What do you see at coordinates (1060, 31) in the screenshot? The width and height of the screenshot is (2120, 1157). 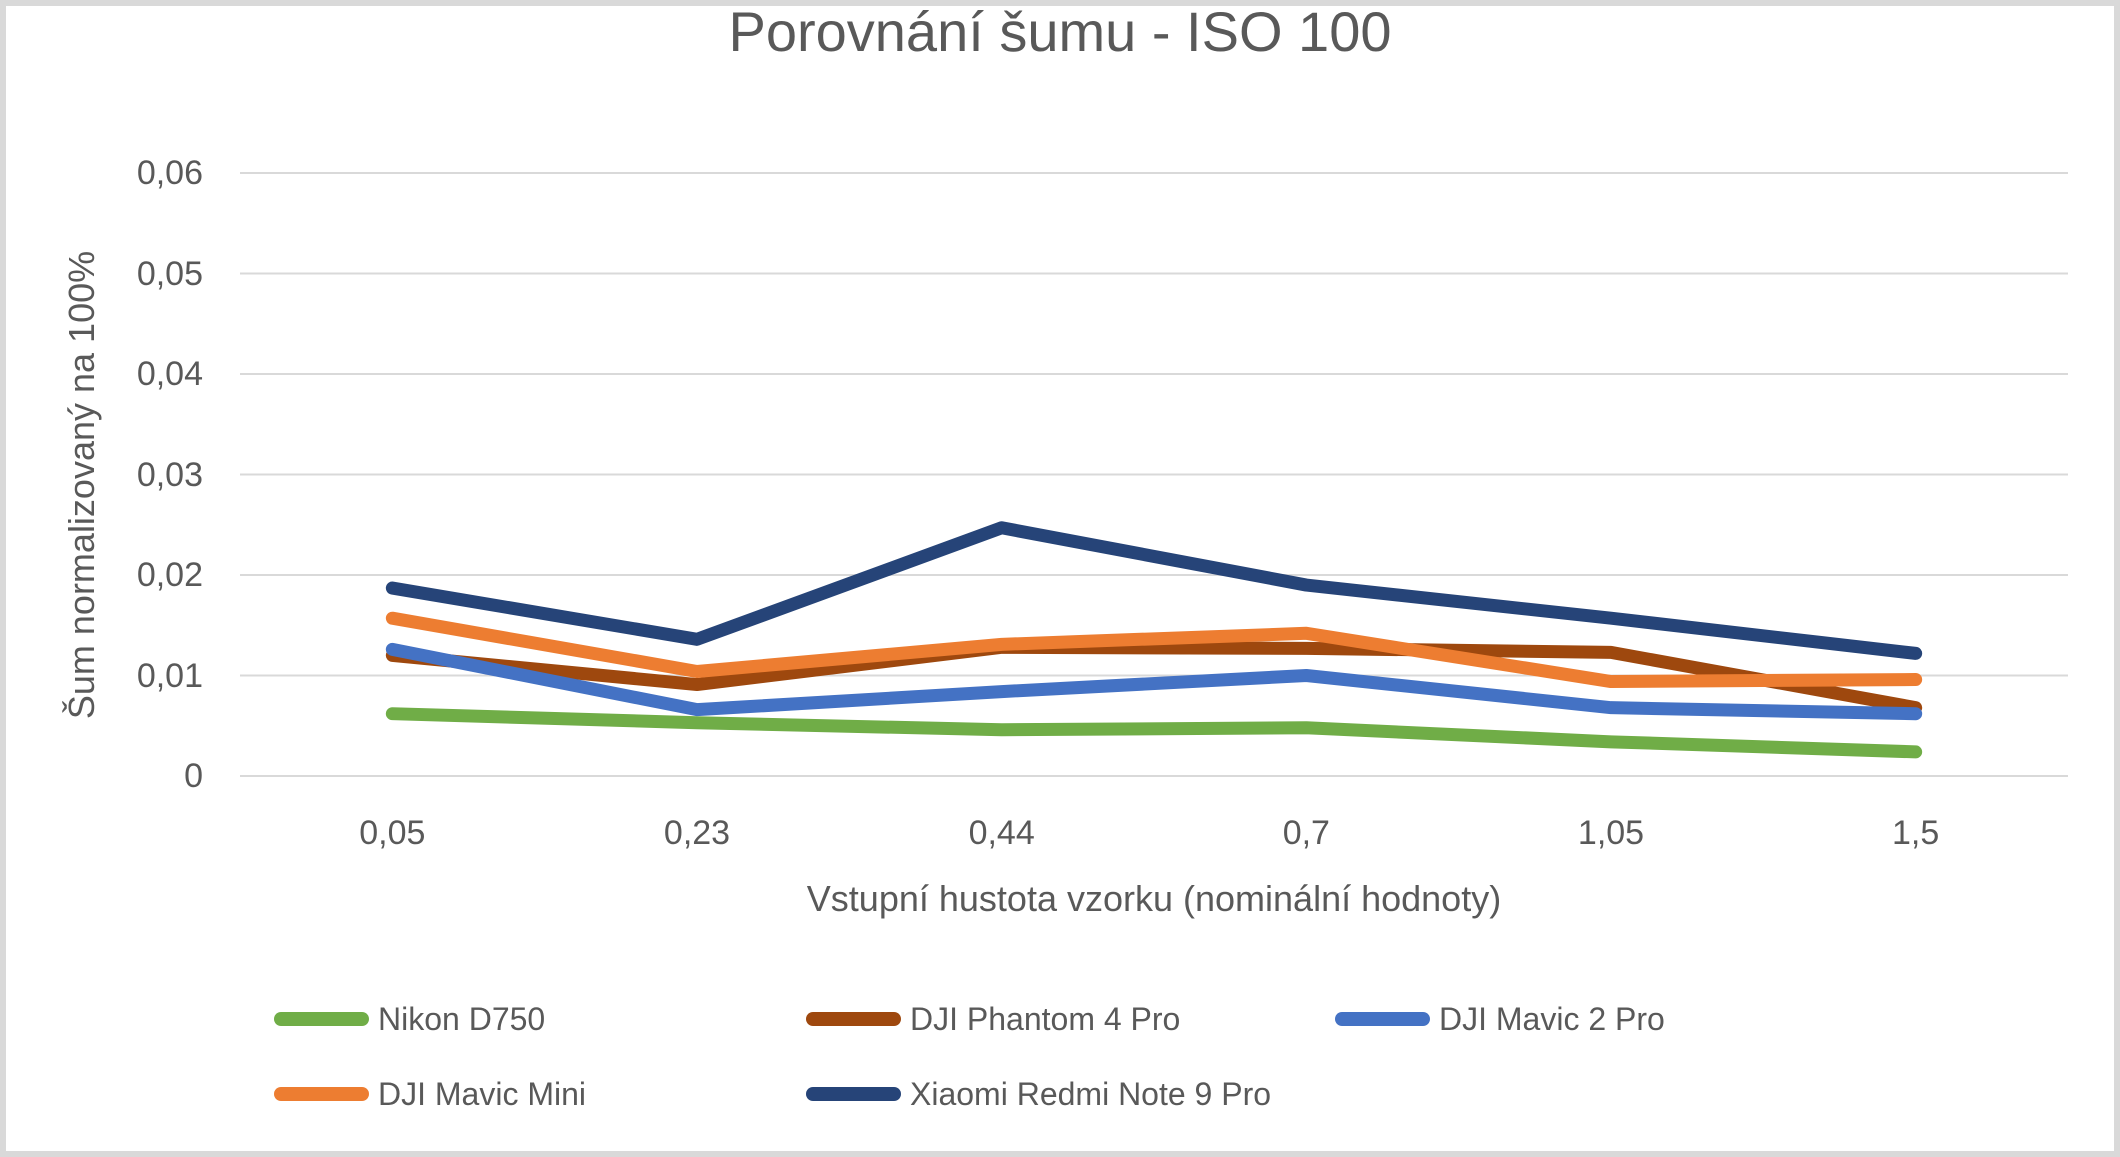 I see `chart-title: Porovnání šumu - ISO 100` at bounding box center [1060, 31].